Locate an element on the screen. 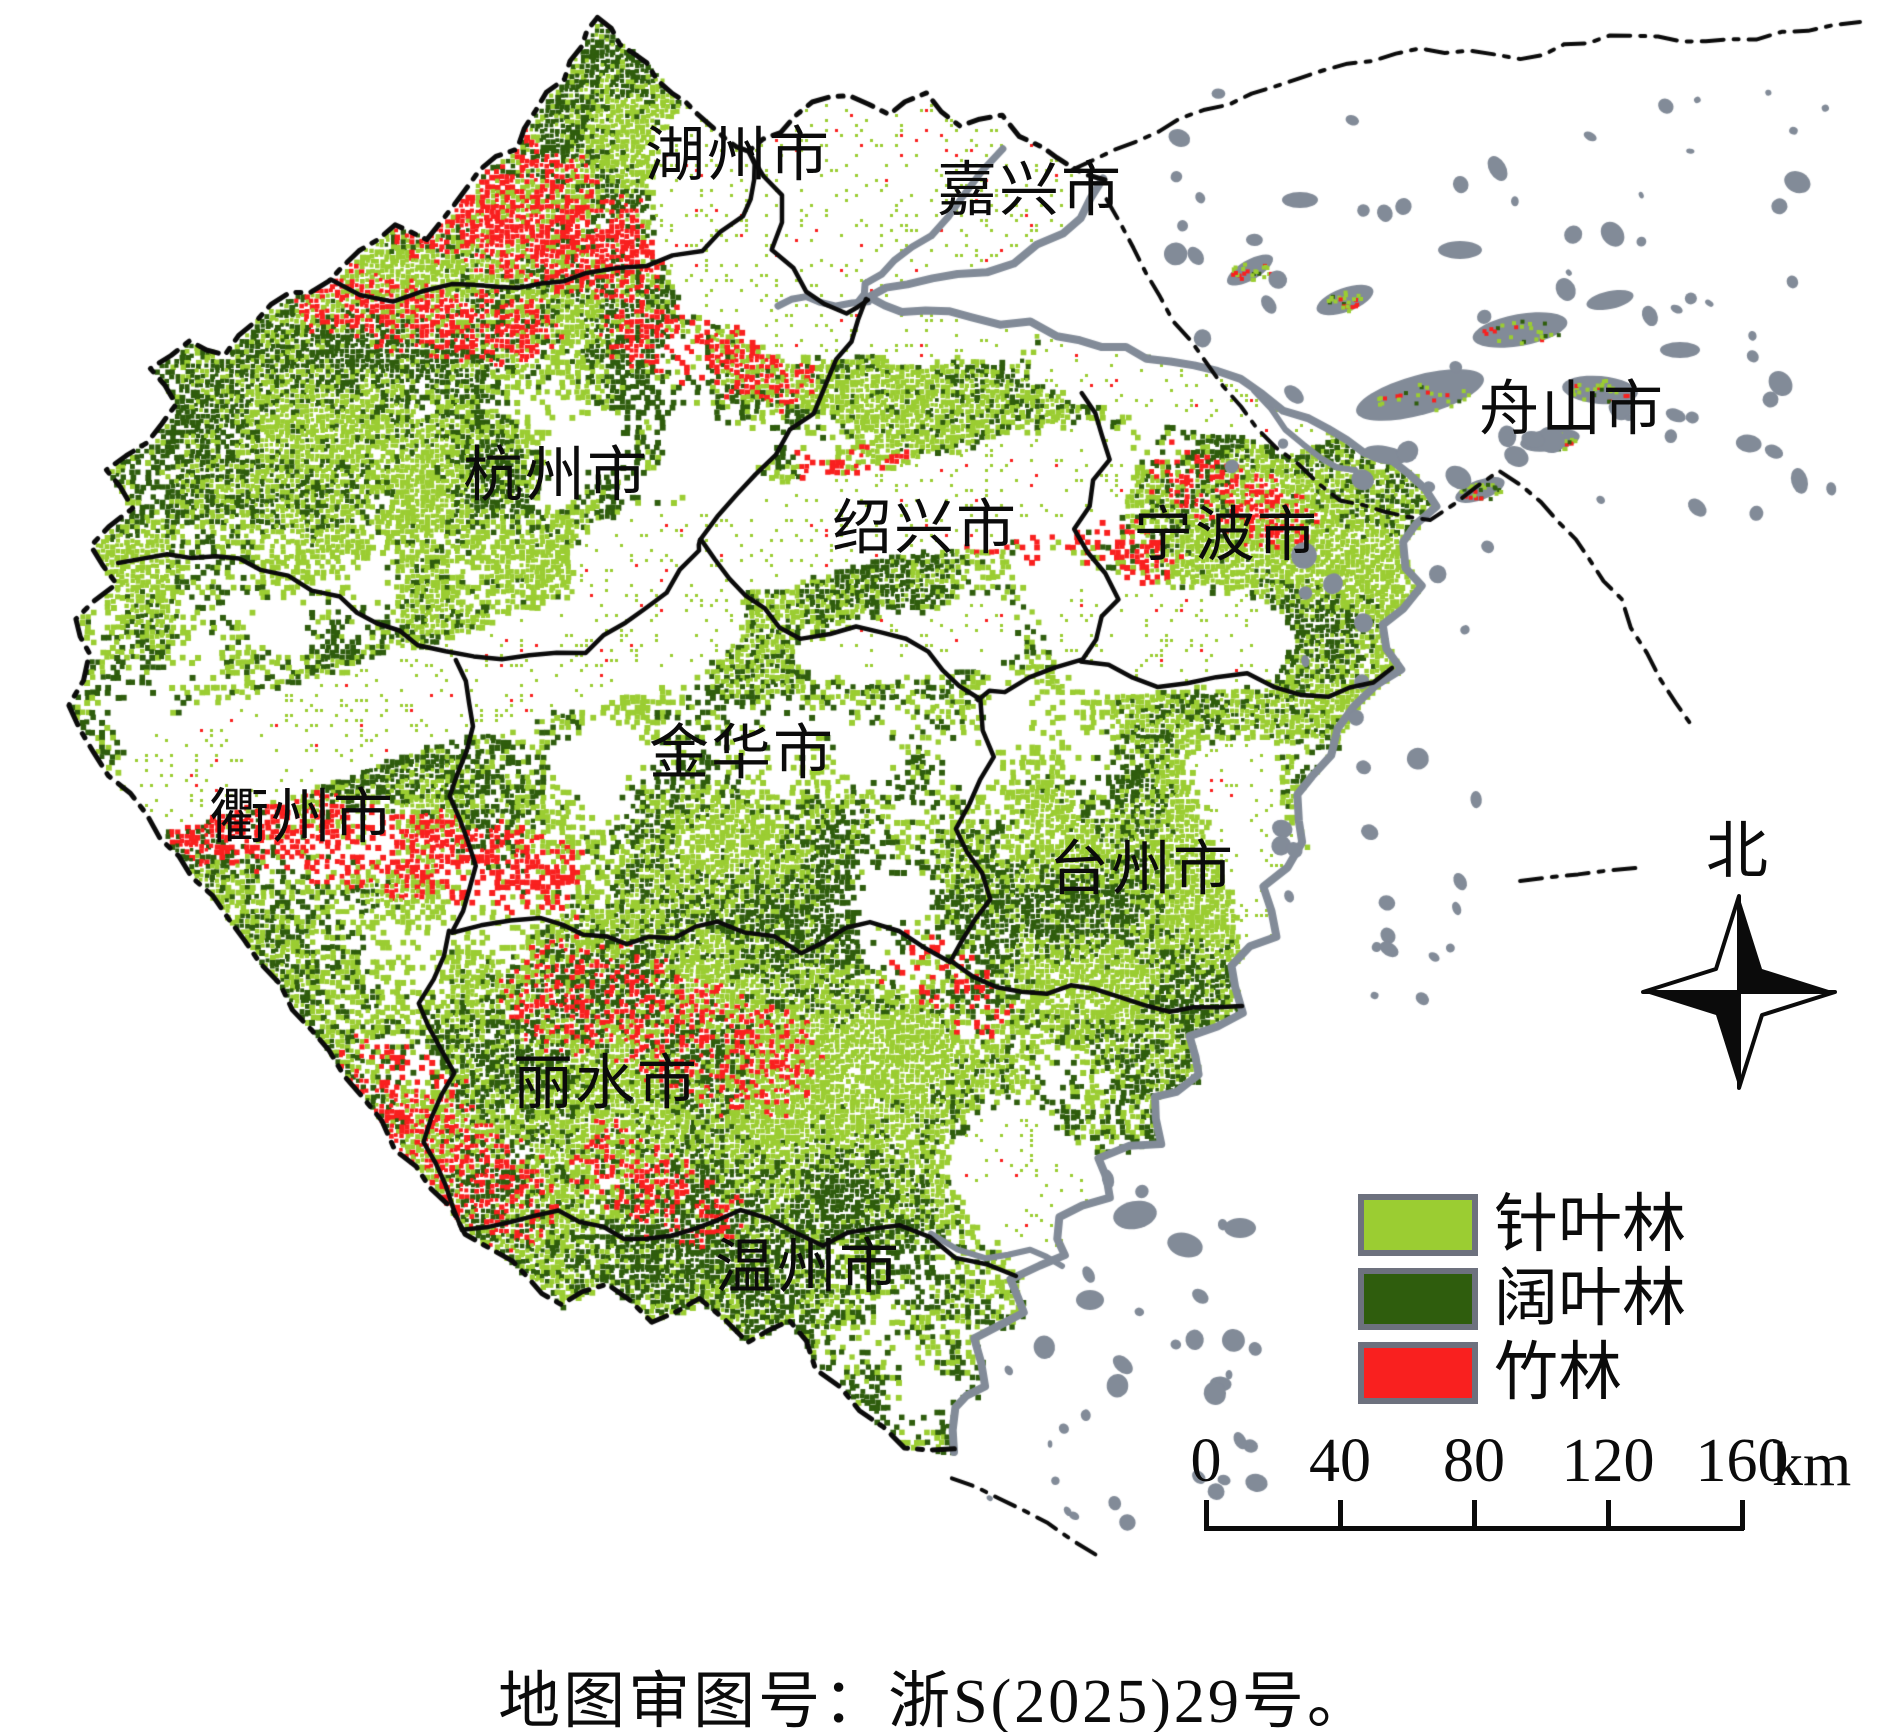 This screenshot has width=1890, height=1732. north-label: 北 is located at coordinates (1737, 852).